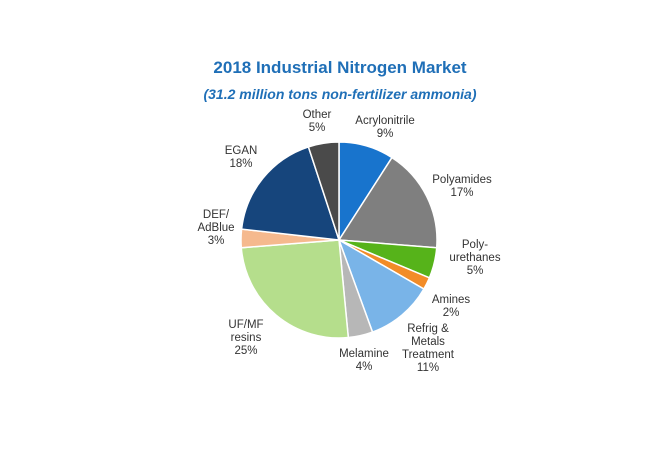 This screenshot has height=450, width=668. What do you see at coordinates (340, 67) in the screenshot?
I see `chart-title: 2018 Industrial Nitrogen Market` at bounding box center [340, 67].